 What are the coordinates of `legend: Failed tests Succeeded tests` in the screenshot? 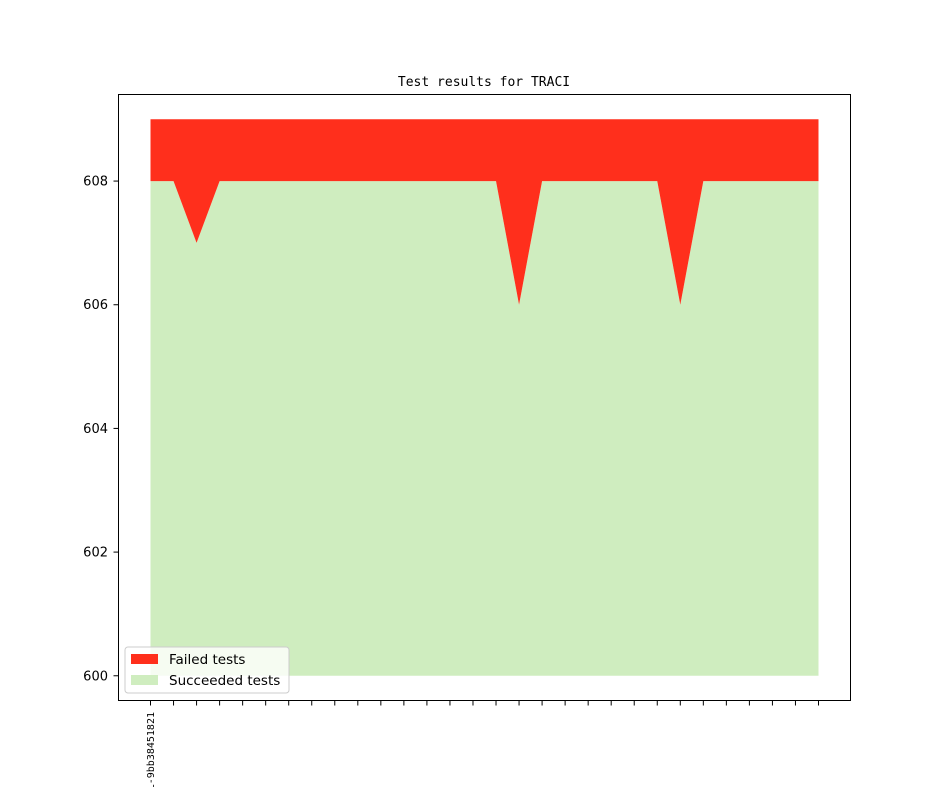 It's located at (207, 670).